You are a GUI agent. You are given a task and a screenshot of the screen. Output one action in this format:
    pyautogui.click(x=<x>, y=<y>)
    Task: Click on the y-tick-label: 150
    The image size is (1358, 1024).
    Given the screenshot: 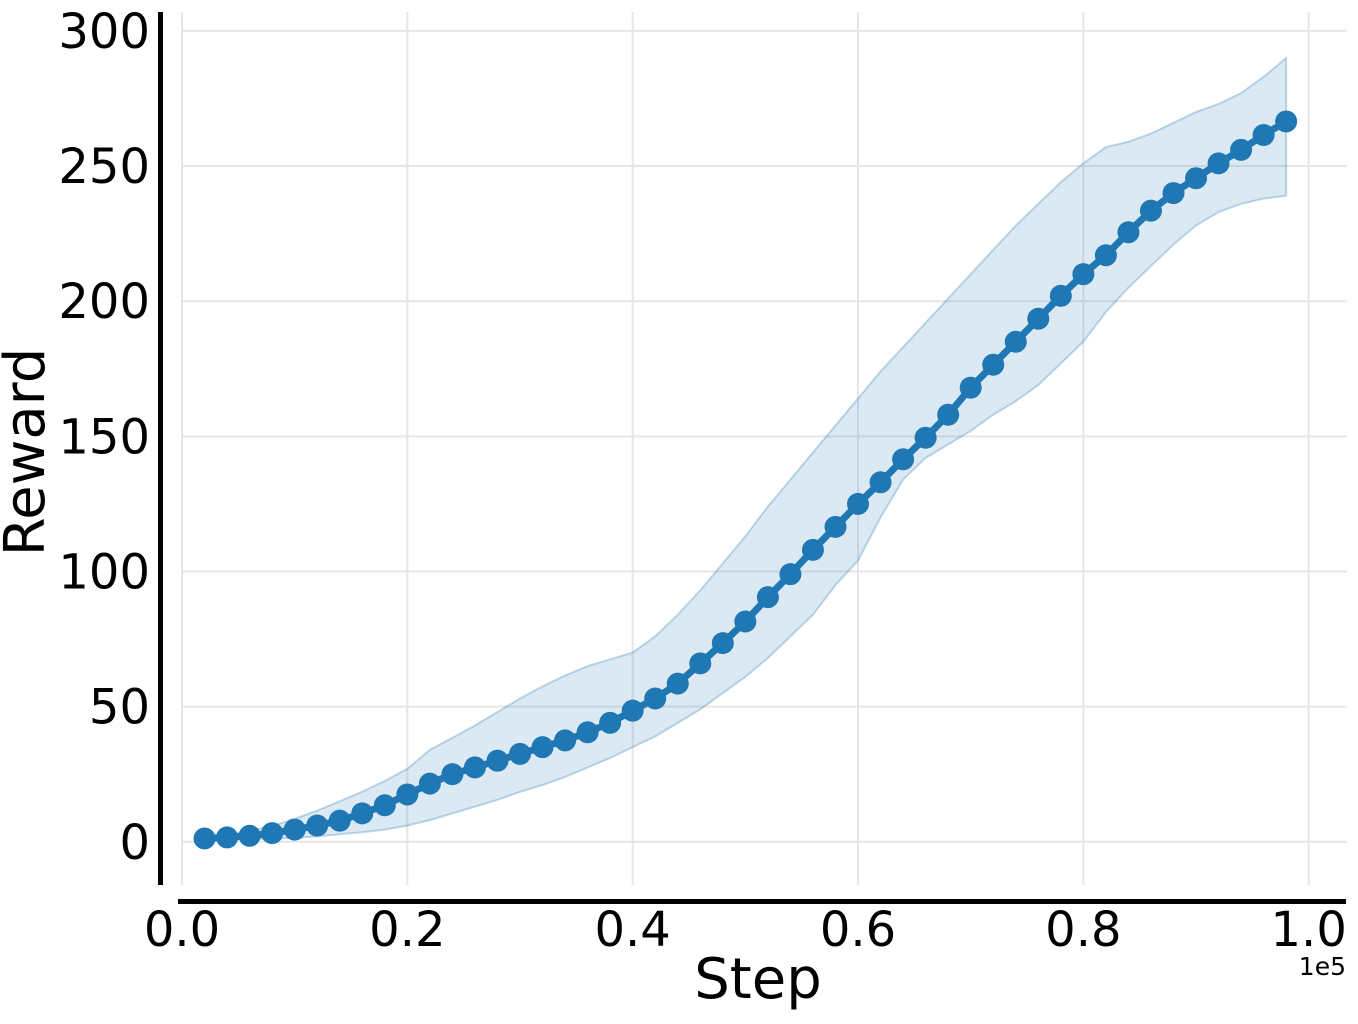 What is the action you would take?
    pyautogui.click(x=104, y=437)
    